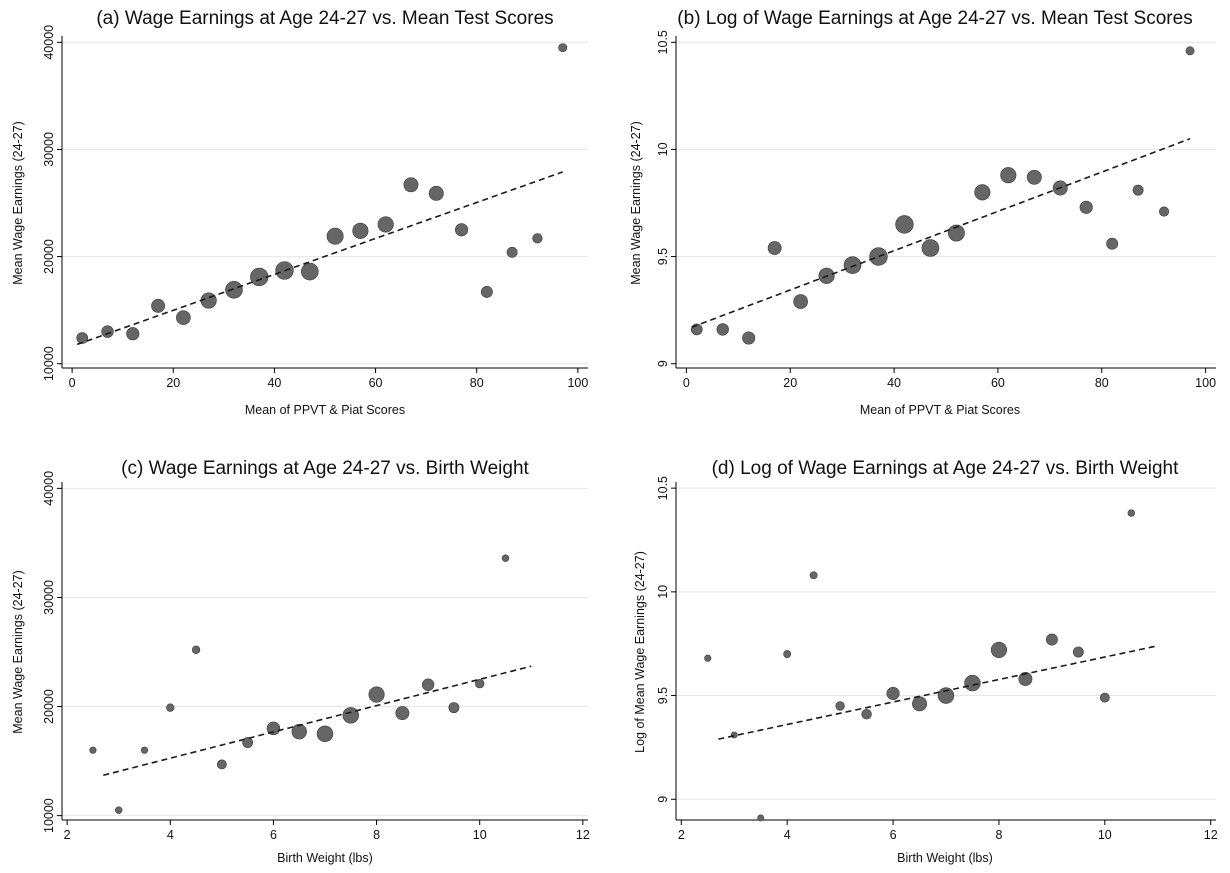 This screenshot has width=1230, height=873. What do you see at coordinates (1205, 383) in the screenshot?
I see `x-tick-label-b-5: 100` at bounding box center [1205, 383].